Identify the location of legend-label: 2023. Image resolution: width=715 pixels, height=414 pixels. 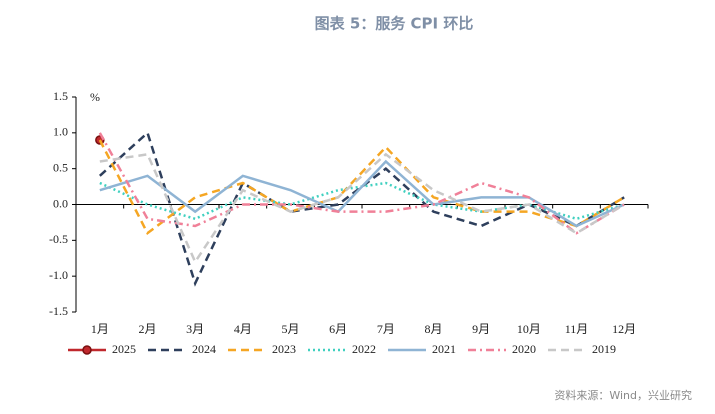
(284, 349).